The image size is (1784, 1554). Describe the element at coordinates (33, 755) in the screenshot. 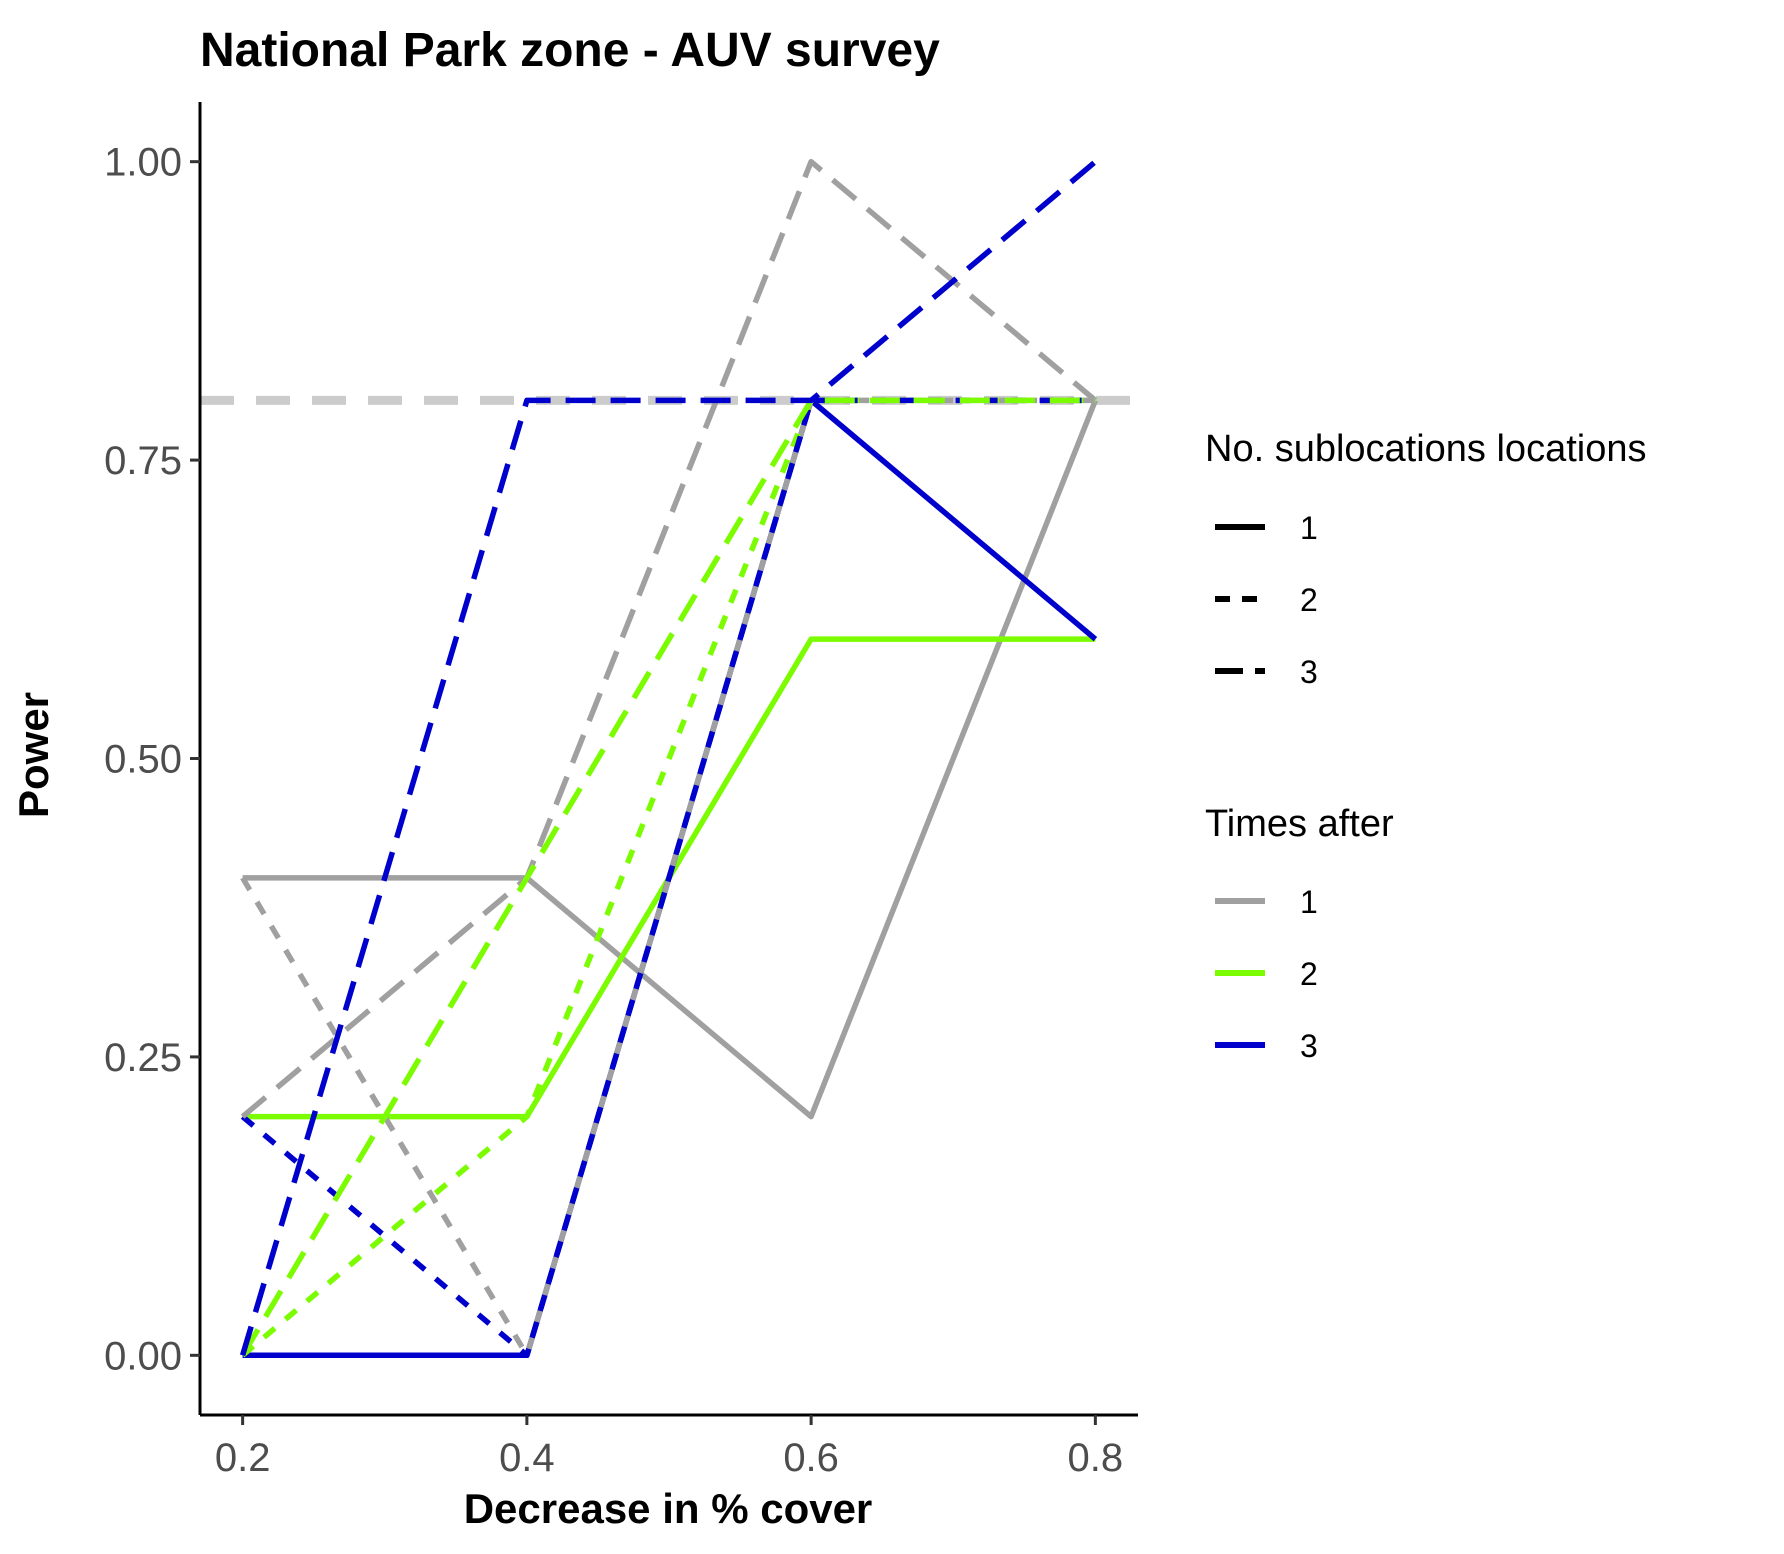

I see `y-axis-title: Power` at that location.